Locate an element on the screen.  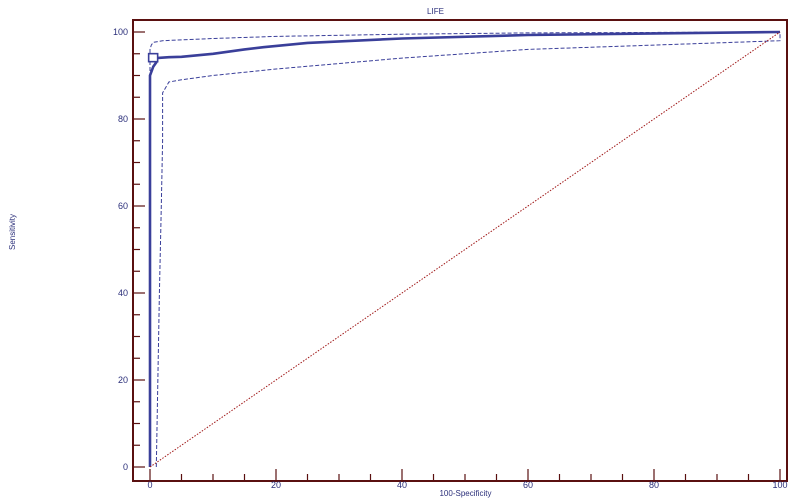
y-tick-label: 20 is located at coordinates (123, 380).